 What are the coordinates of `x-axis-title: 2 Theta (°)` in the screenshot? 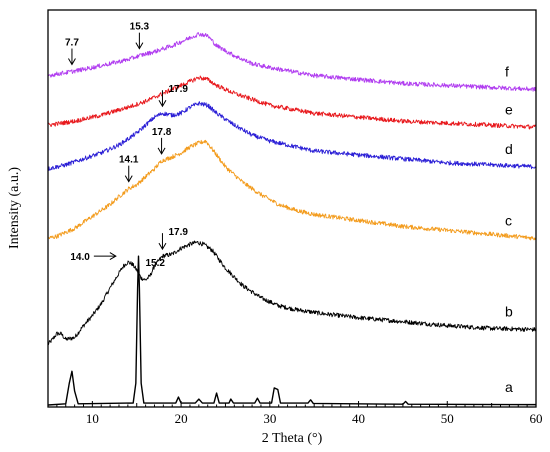 It's located at (292, 438).